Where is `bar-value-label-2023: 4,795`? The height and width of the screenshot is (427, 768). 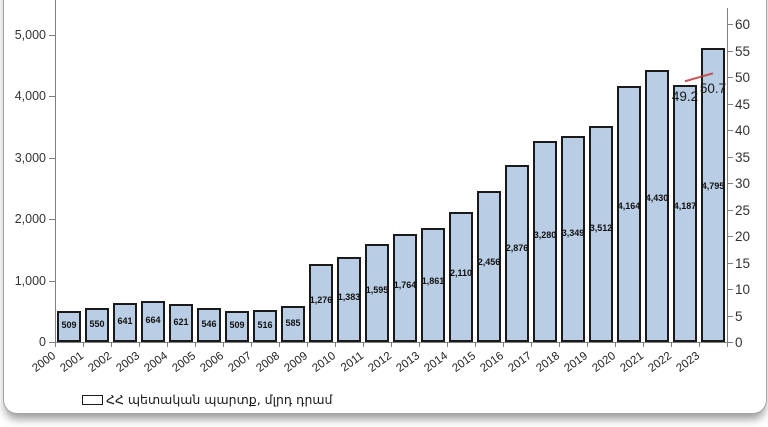
bar-value-label-2023: 4,795 is located at coordinates (713, 185).